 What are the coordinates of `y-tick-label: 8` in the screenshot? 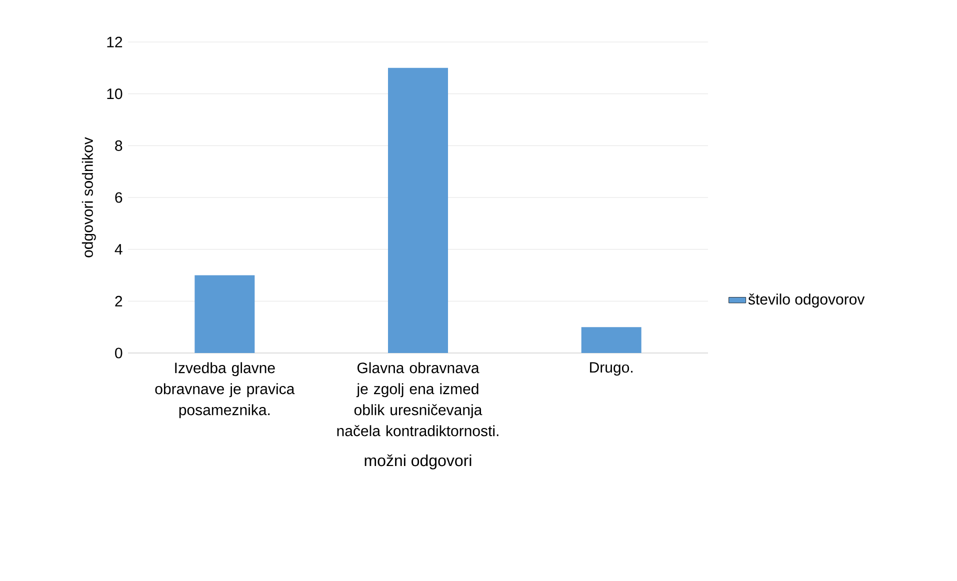 It's located at (118, 145).